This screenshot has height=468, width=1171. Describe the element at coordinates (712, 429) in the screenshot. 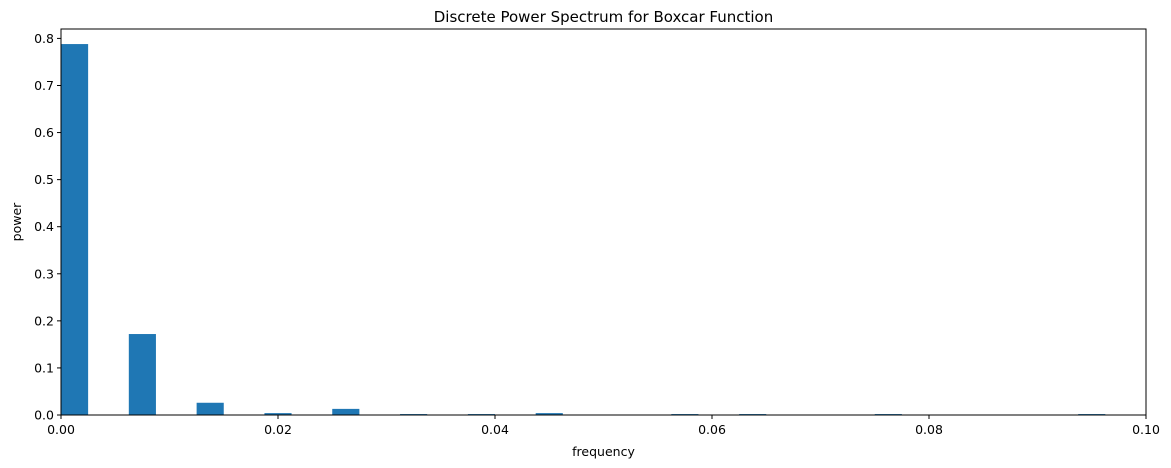

I see `x-tick-label: 0.06` at that location.